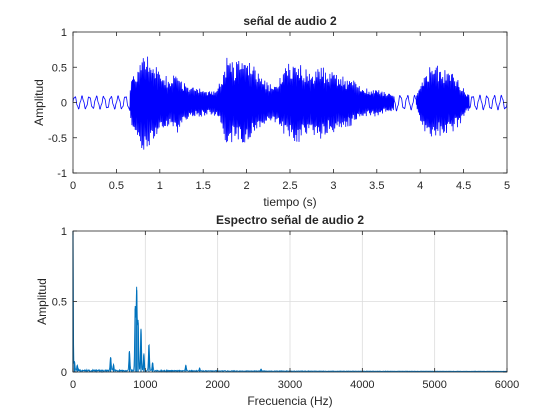 The height and width of the screenshot is (420, 560). What do you see at coordinates (116, 186) in the screenshot?
I see `x-tick-label: 0.5` at bounding box center [116, 186].